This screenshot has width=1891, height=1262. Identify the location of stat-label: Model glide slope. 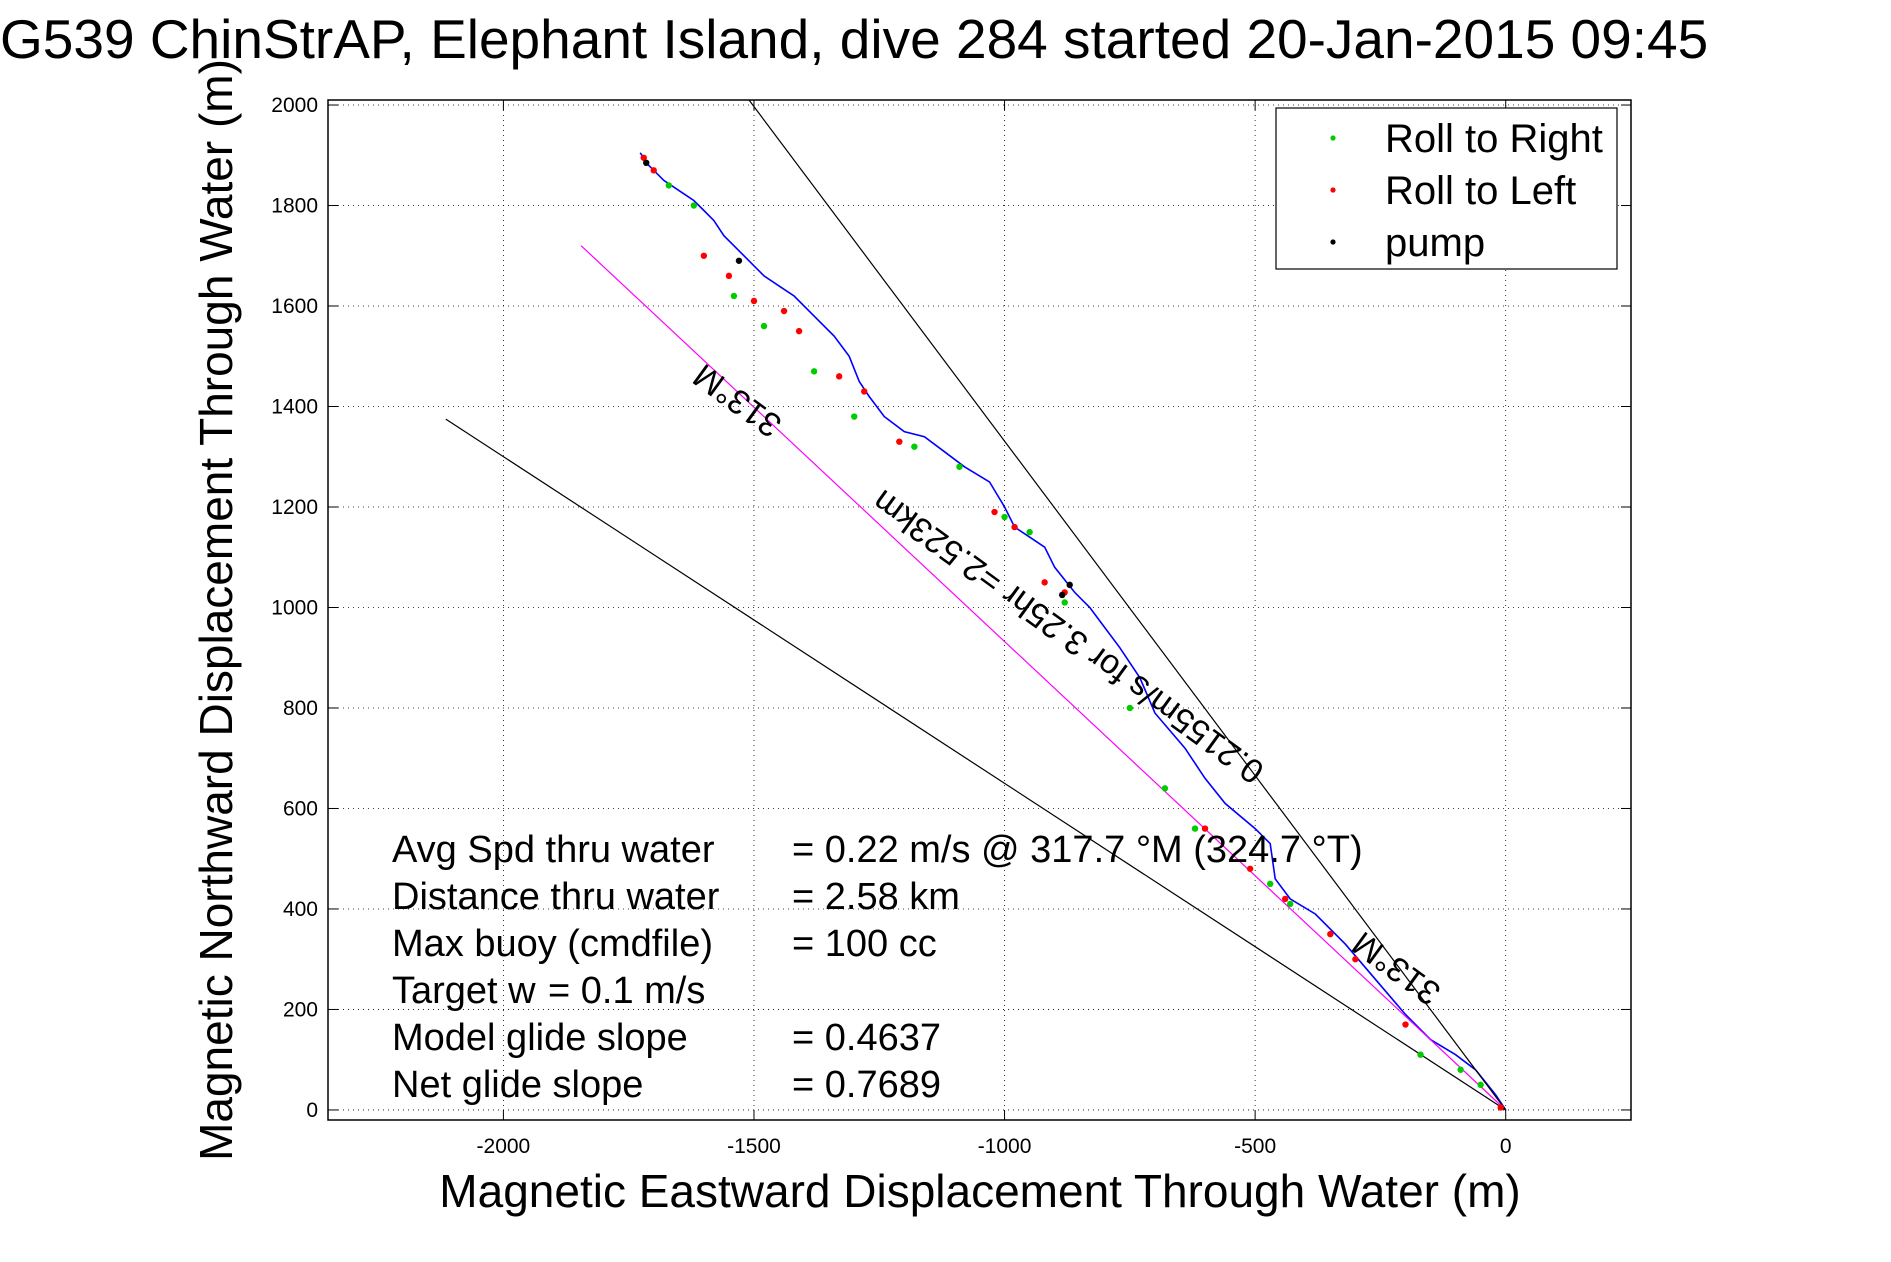
(540, 1038).